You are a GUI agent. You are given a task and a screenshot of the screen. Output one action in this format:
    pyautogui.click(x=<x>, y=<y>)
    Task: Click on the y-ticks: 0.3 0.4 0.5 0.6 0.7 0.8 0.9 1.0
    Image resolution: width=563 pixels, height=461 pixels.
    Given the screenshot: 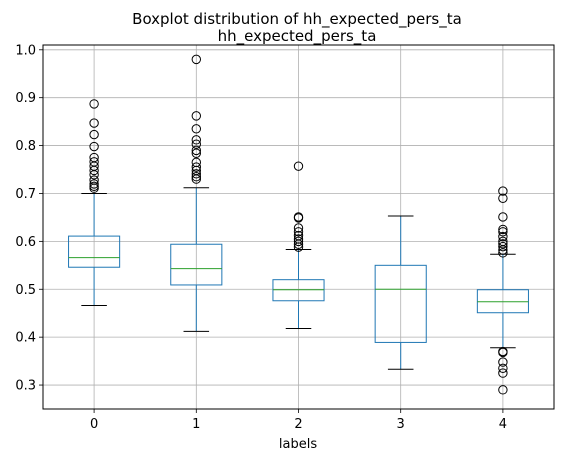 What is the action you would take?
    pyautogui.click(x=29, y=218)
    